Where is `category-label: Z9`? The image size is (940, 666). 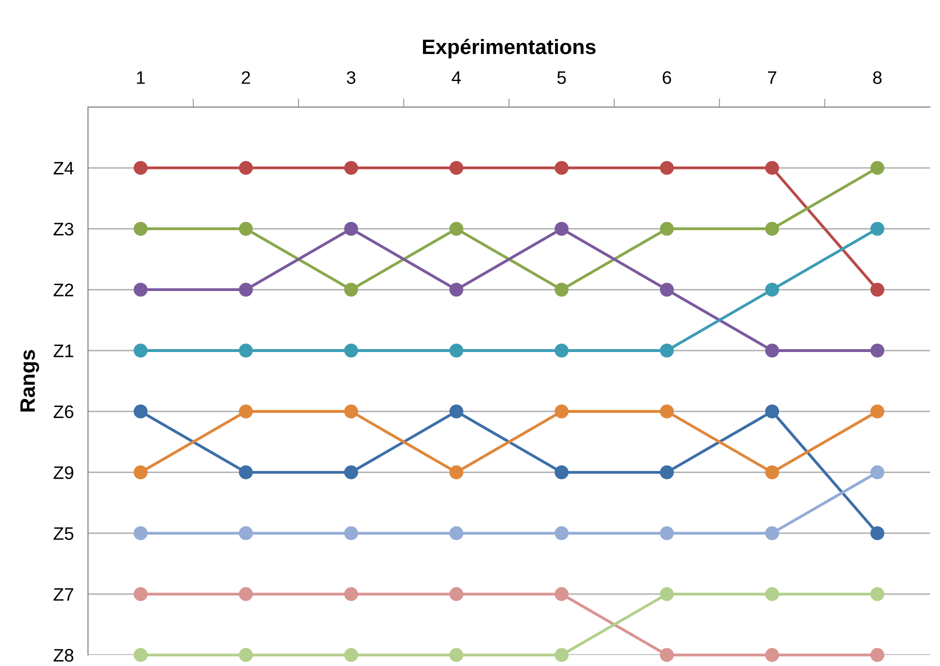
category-label: Z9 is located at coordinates (64, 473).